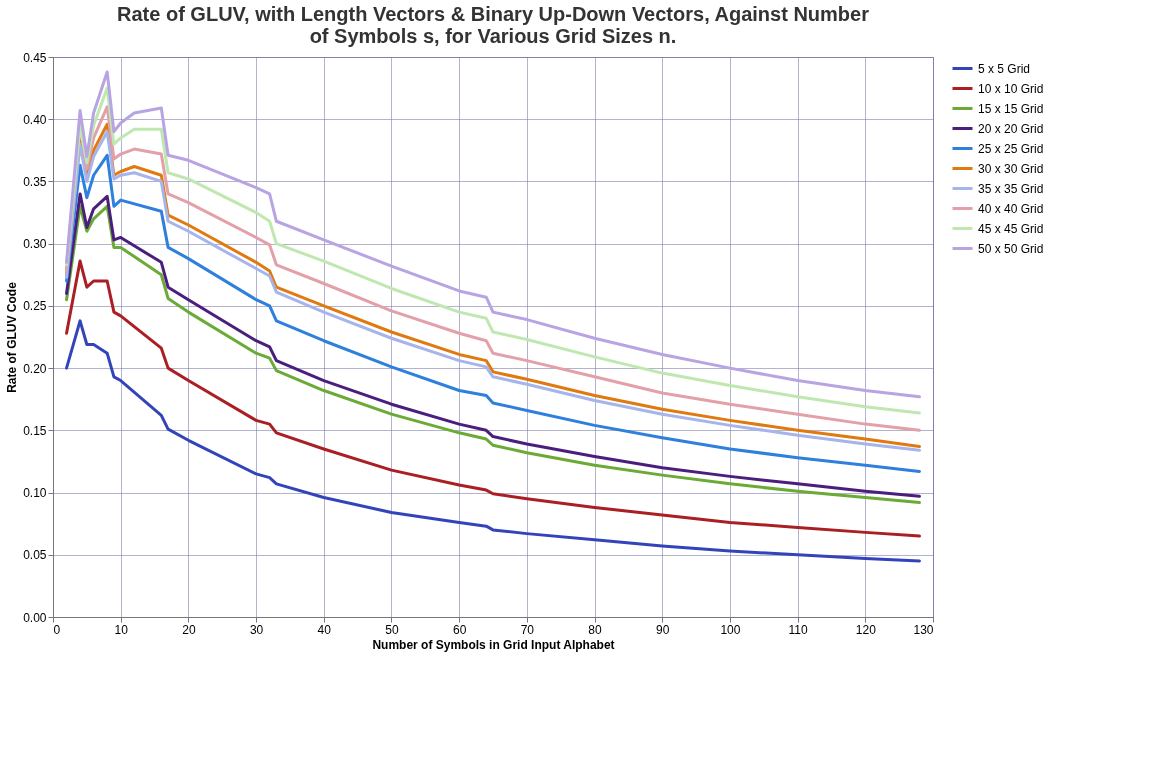 The height and width of the screenshot is (770, 1168). What do you see at coordinates (1011, 108) in the screenshot?
I see `legend-label: 15 x 15 Grid` at bounding box center [1011, 108].